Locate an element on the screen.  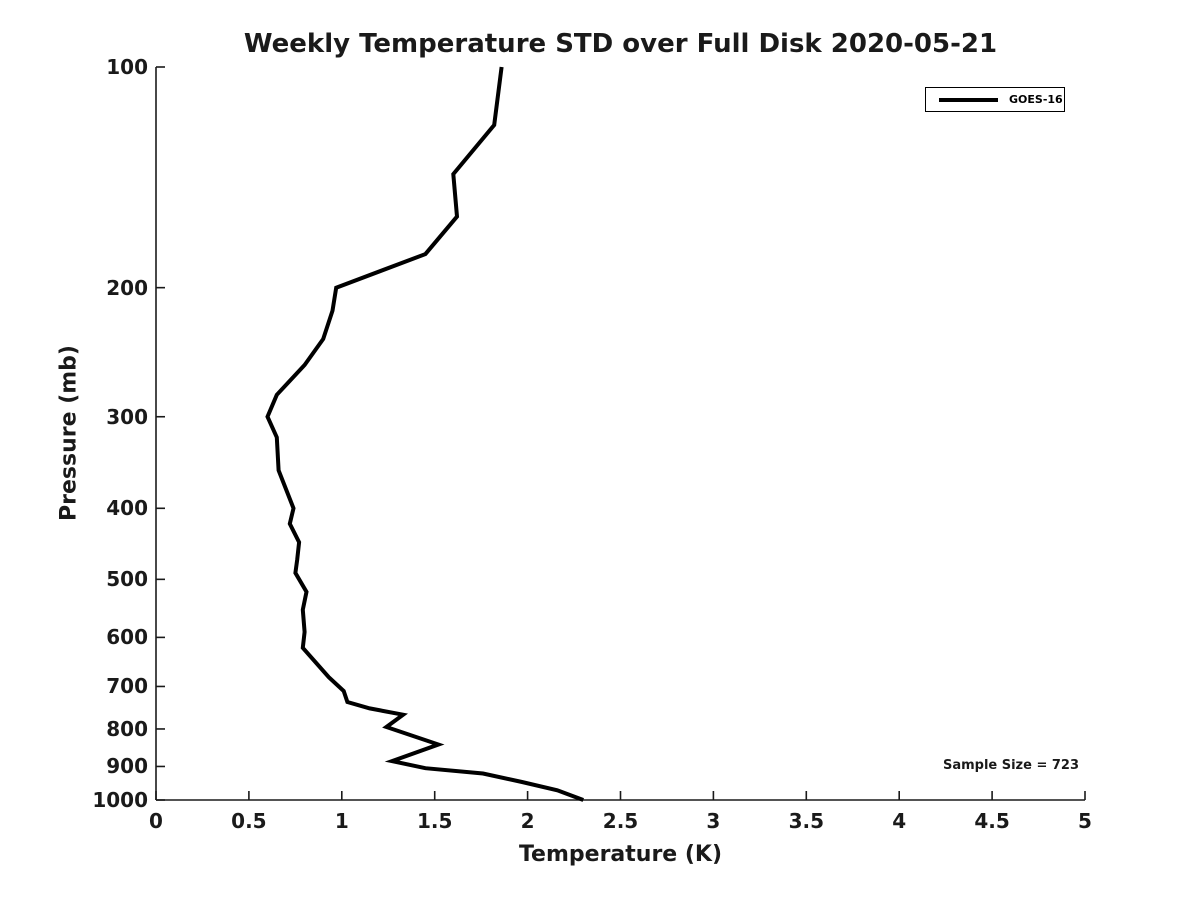
y-tick-label: 800 is located at coordinates (127, 728).